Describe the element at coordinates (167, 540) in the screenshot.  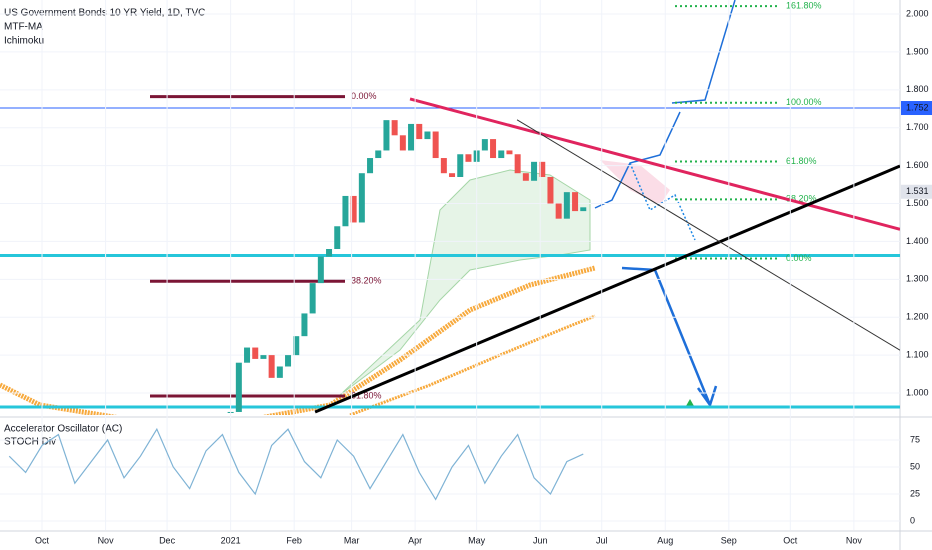
I see `x-tick-label: Dec` at that location.